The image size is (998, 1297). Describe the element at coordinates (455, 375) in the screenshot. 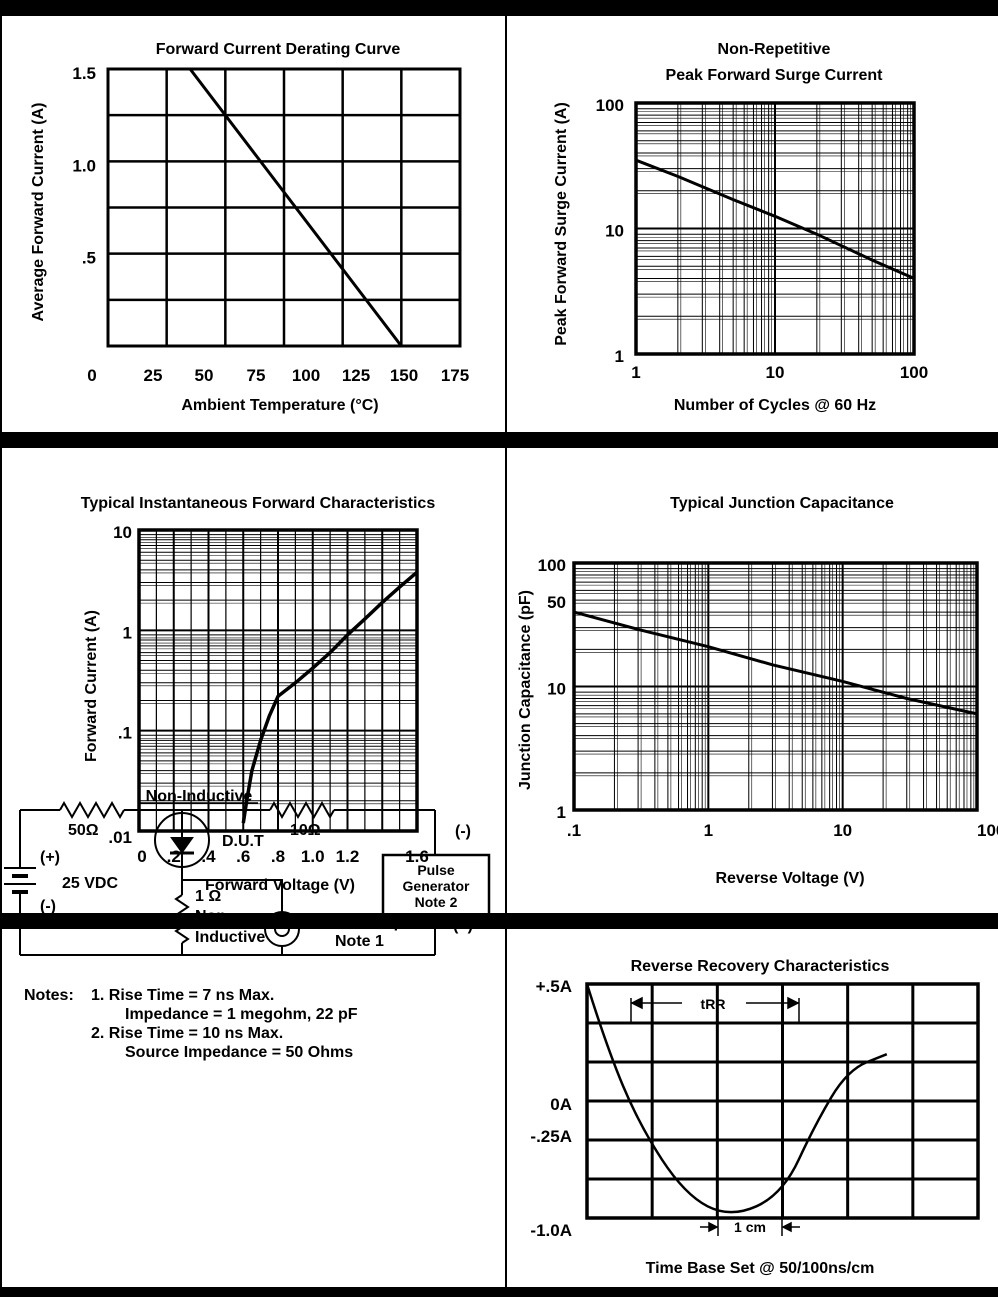

I see `tick-label: 175` at that location.